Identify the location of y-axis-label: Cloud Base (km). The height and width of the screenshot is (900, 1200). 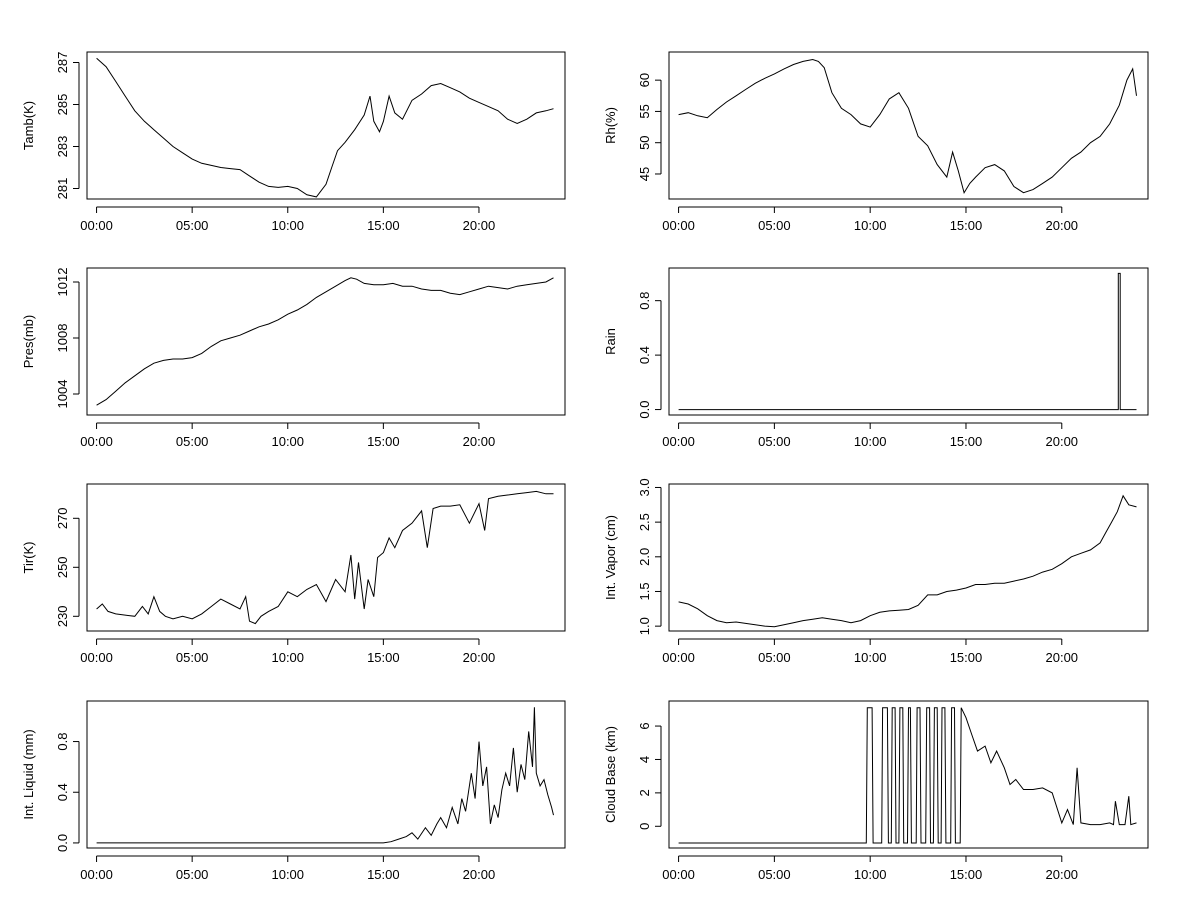
(610, 774).